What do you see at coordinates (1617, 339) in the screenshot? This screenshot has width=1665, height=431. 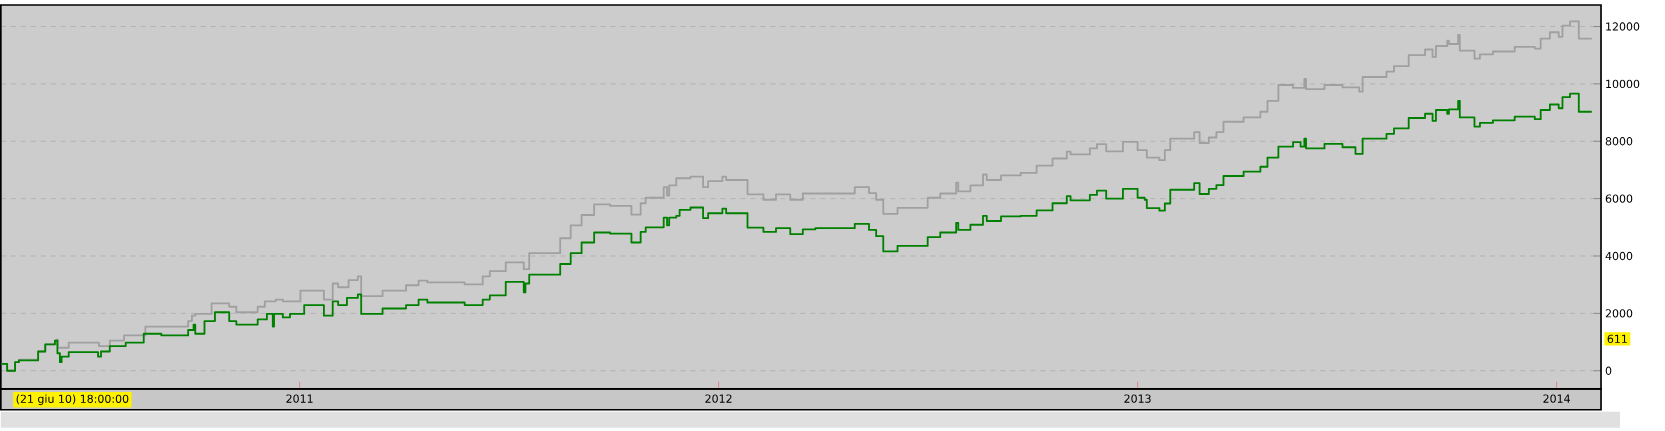 I see `text: 611` at bounding box center [1617, 339].